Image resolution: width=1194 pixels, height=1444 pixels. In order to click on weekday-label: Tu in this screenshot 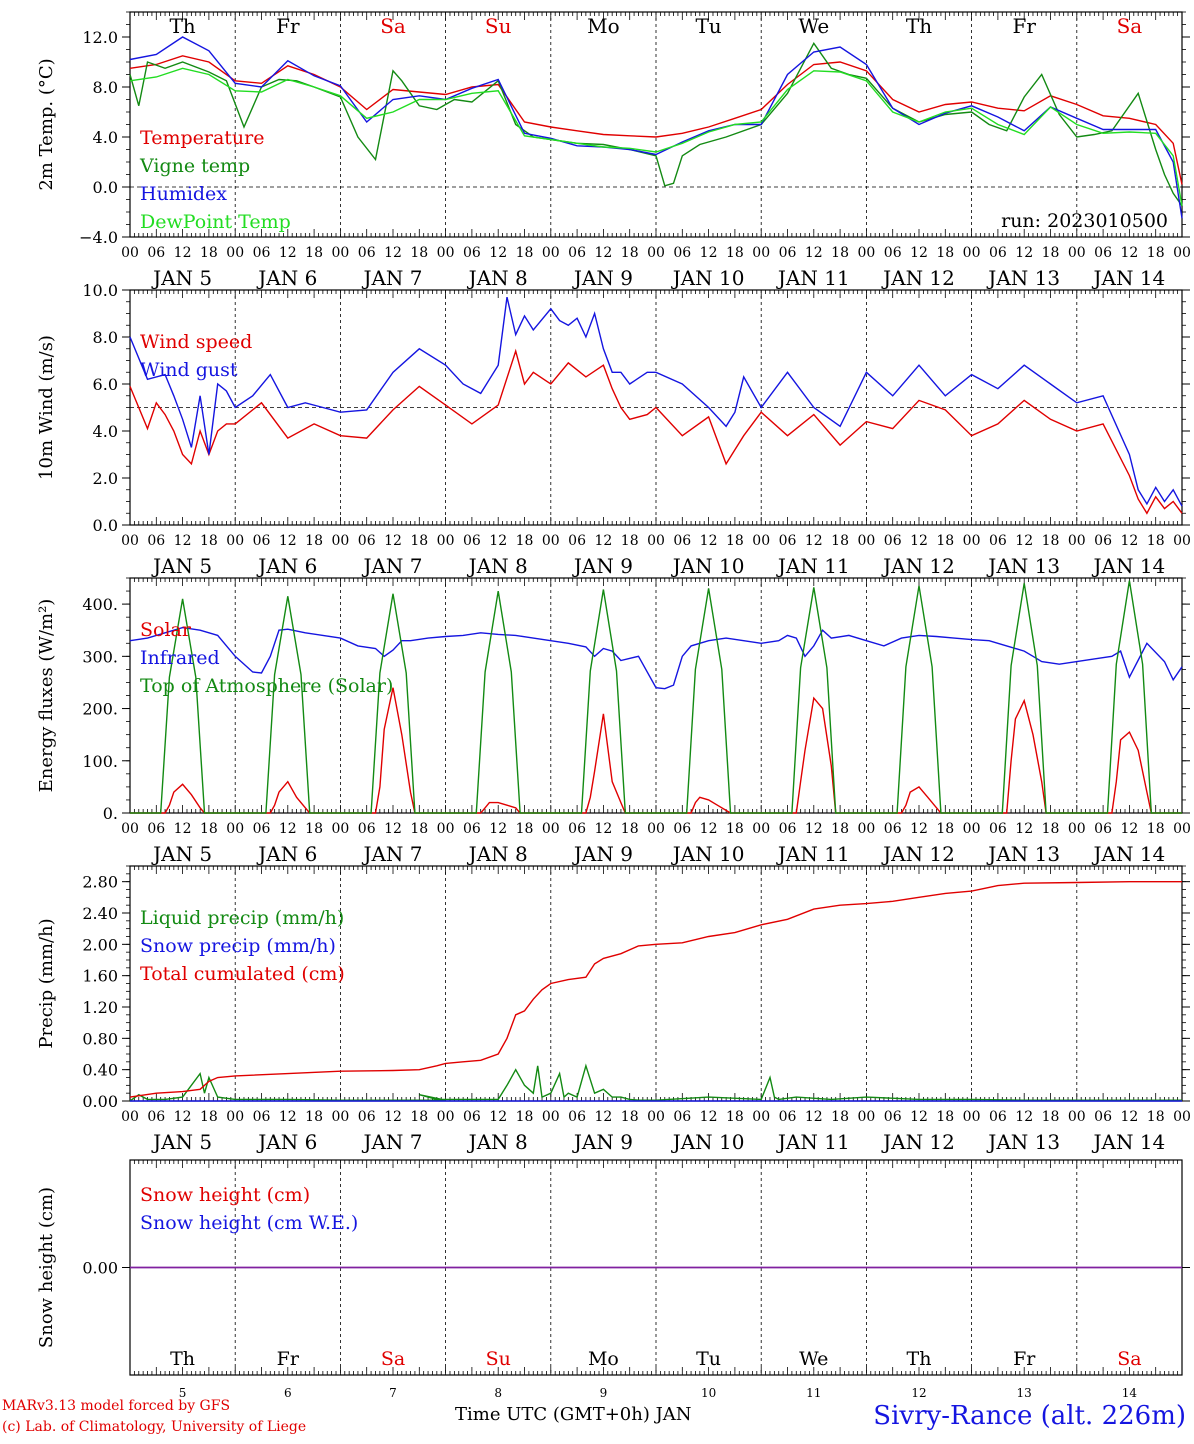, I will do `click(708, 26)`.